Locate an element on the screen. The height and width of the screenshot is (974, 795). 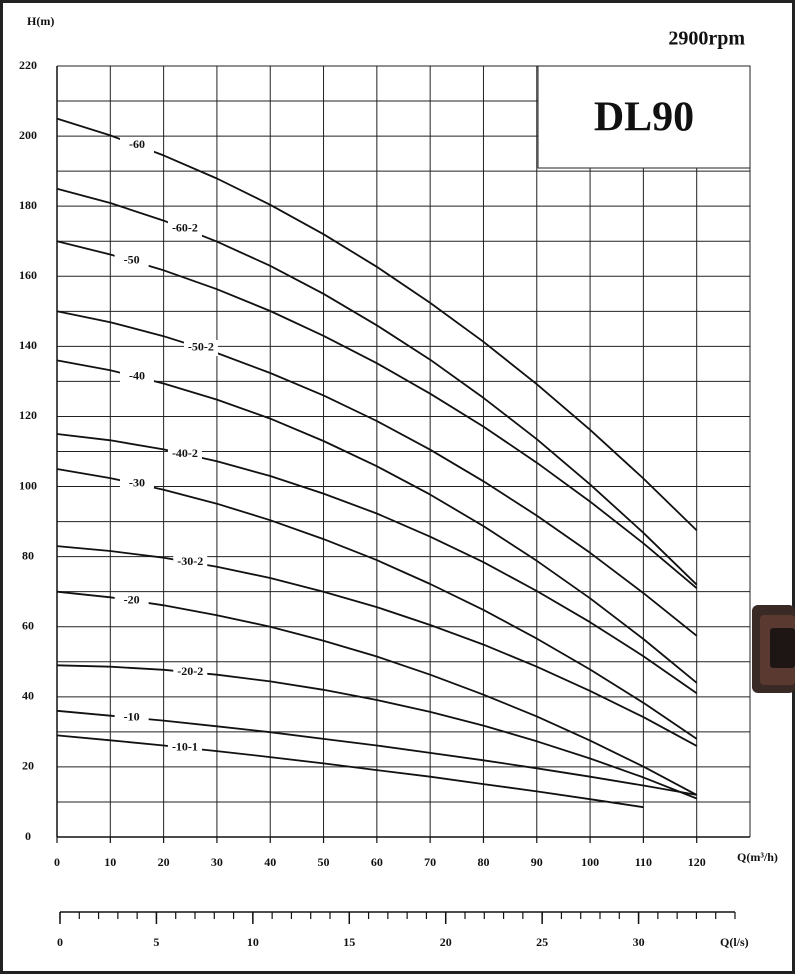
y-tick-label: 40 is located at coordinates (28, 696).